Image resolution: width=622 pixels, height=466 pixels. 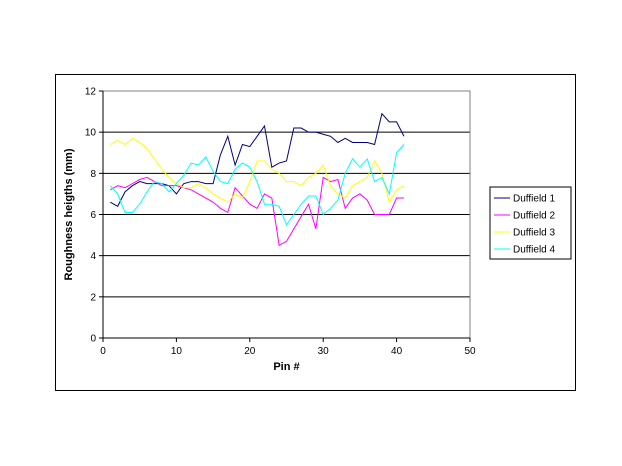 What do you see at coordinates (286, 367) in the screenshot?
I see `x-axis-title: Pin #` at bounding box center [286, 367].